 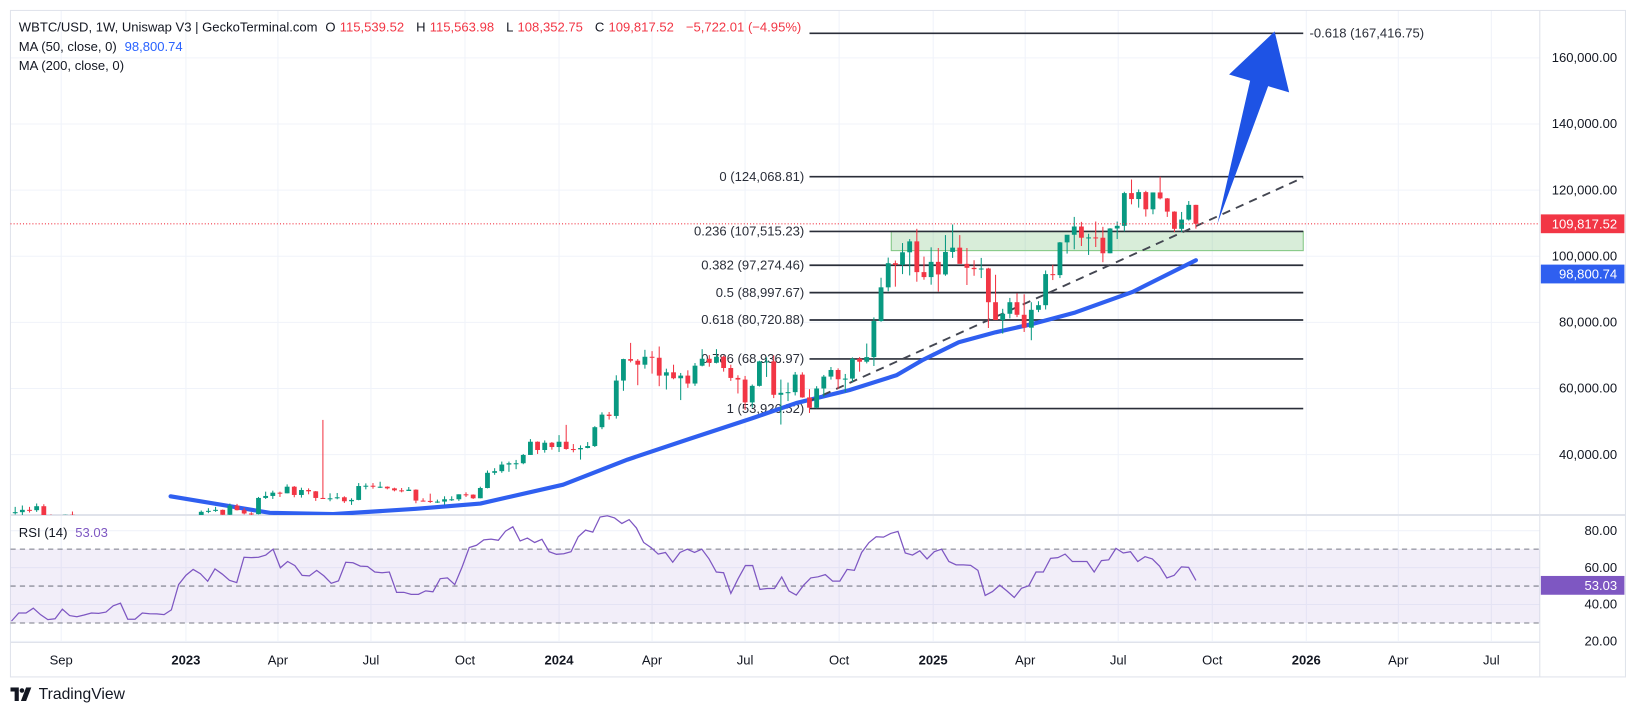 I want to click on ma50-legend: MA (50, close, 0) 98,800.74, so click(x=103, y=47).